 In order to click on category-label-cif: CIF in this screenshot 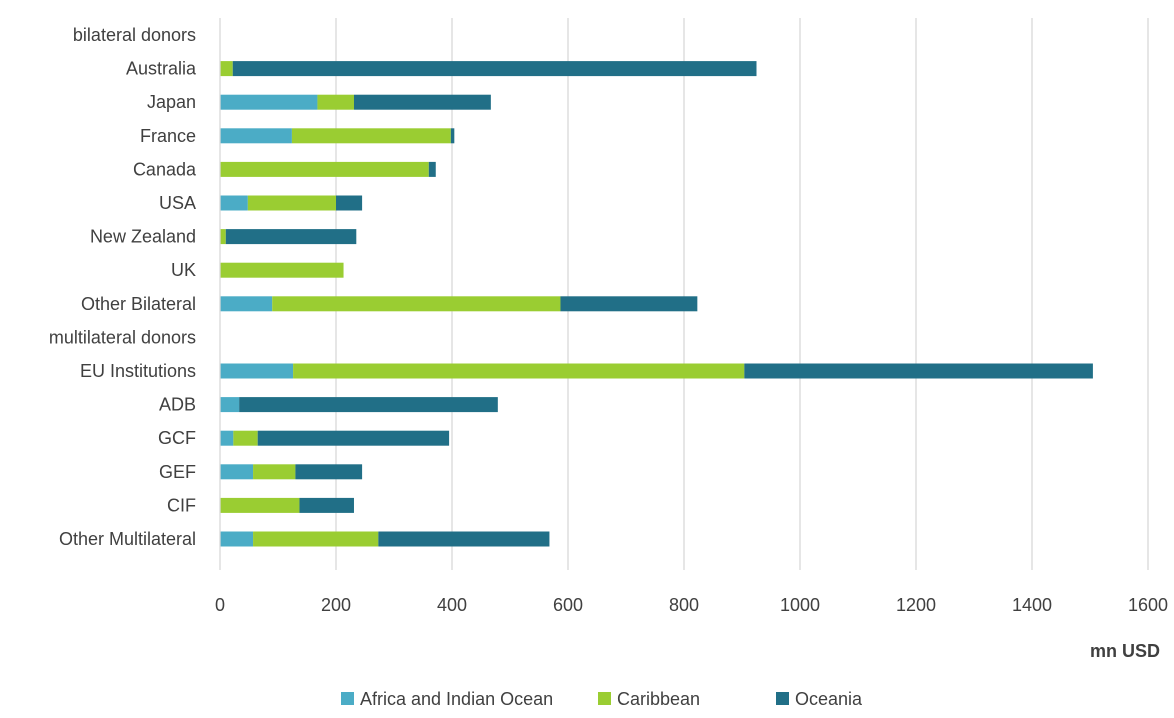, I will do `click(181, 505)`.